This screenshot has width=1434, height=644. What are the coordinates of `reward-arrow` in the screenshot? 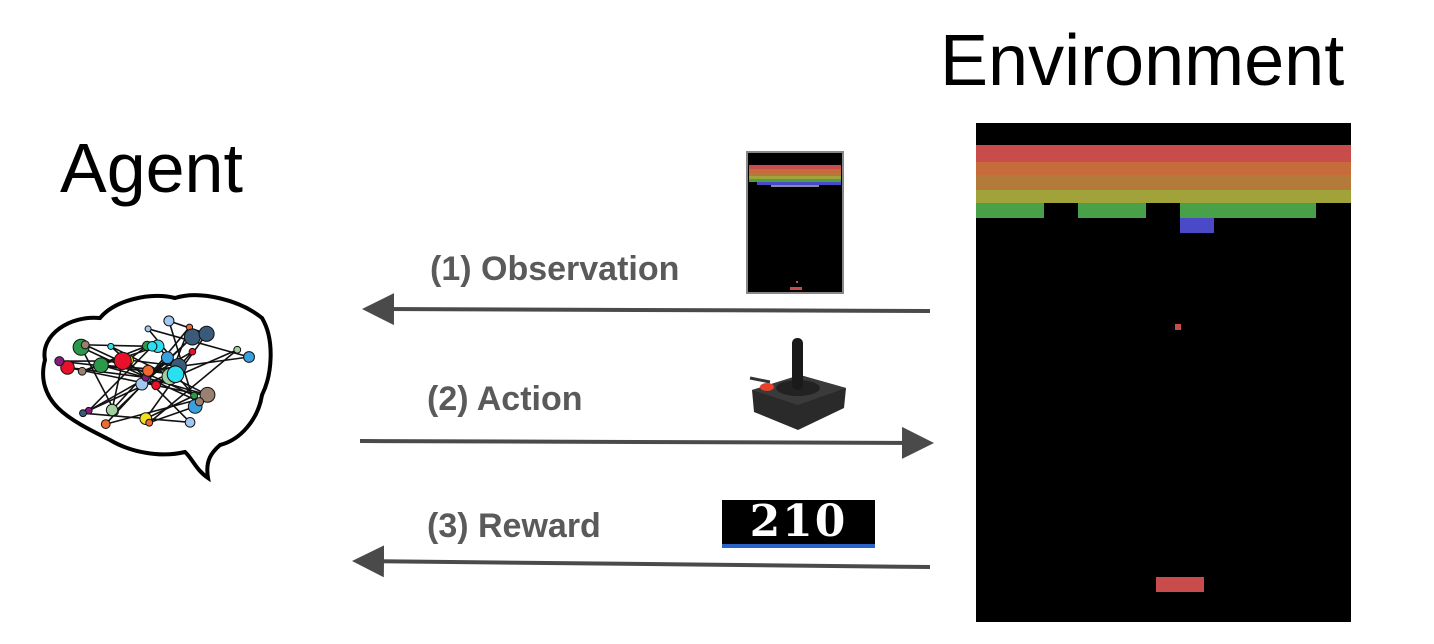 It's located at (641, 561).